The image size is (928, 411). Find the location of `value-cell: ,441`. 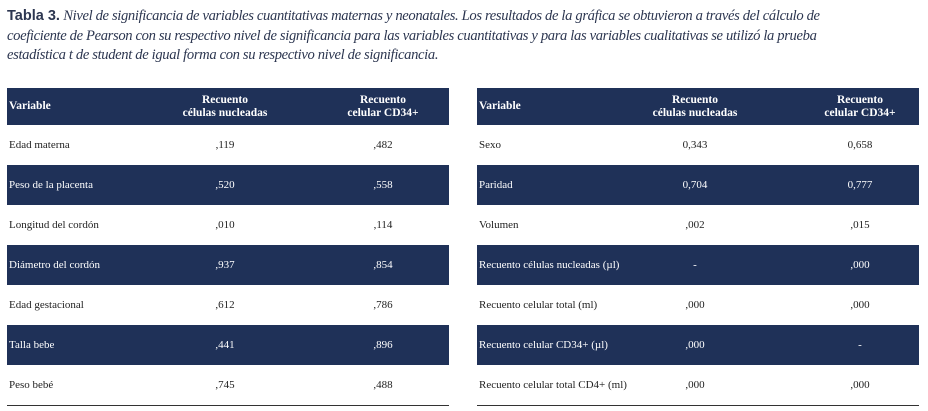

value-cell: ,441 is located at coordinates (225, 344).